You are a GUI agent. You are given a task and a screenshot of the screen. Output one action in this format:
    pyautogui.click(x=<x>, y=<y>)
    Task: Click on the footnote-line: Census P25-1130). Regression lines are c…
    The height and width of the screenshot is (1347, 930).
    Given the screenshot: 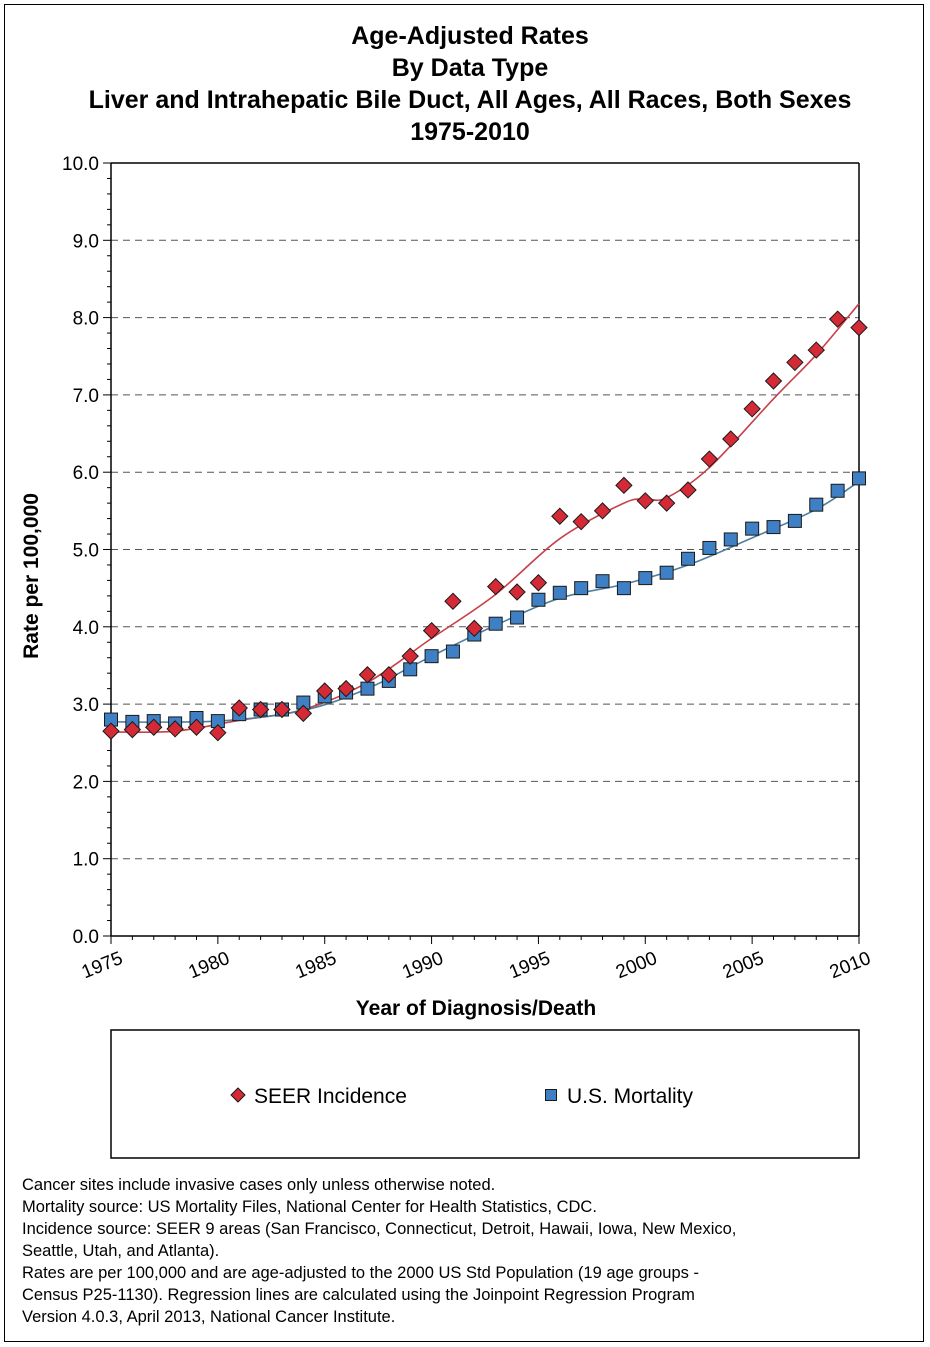 What is the action you would take?
    pyautogui.click(x=358, y=1295)
    